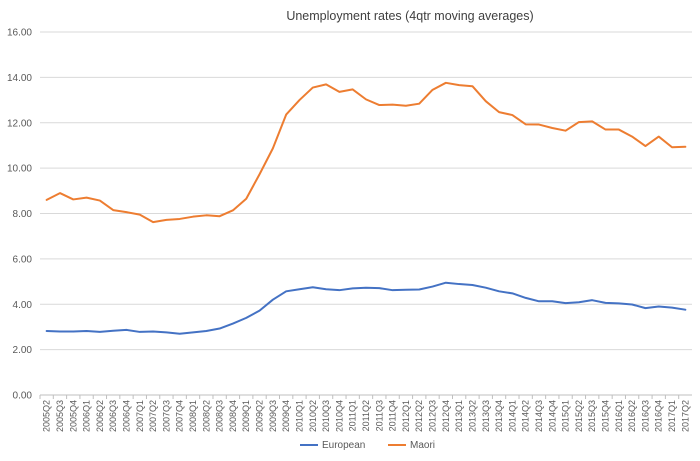  What do you see at coordinates (433, 416) in the screenshot?
I see `x-tick-label: 2012Q3` at bounding box center [433, 416].